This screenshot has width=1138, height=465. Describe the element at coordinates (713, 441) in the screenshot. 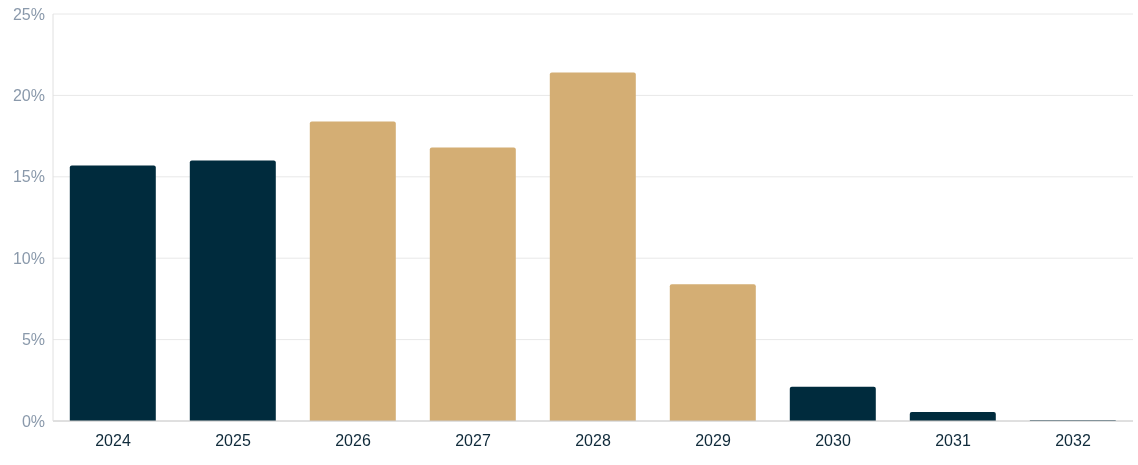

I see `x-tick-label: 2029` at that location.